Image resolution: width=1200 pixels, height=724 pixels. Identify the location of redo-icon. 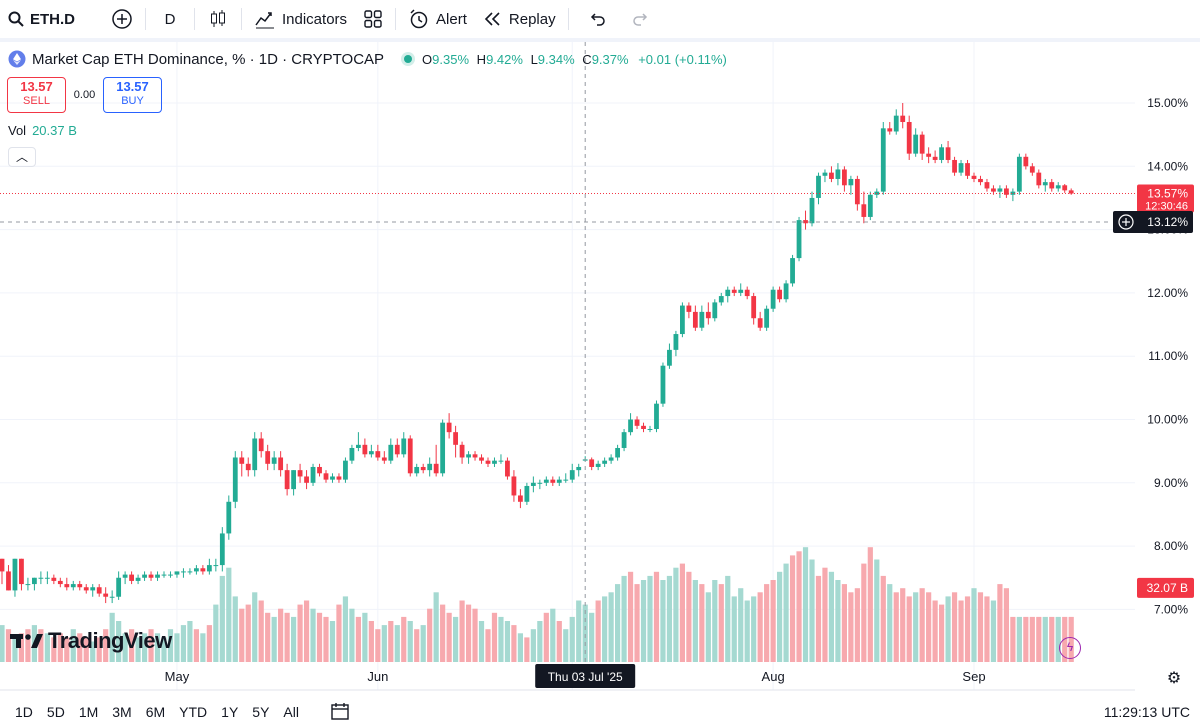
(639, 19).